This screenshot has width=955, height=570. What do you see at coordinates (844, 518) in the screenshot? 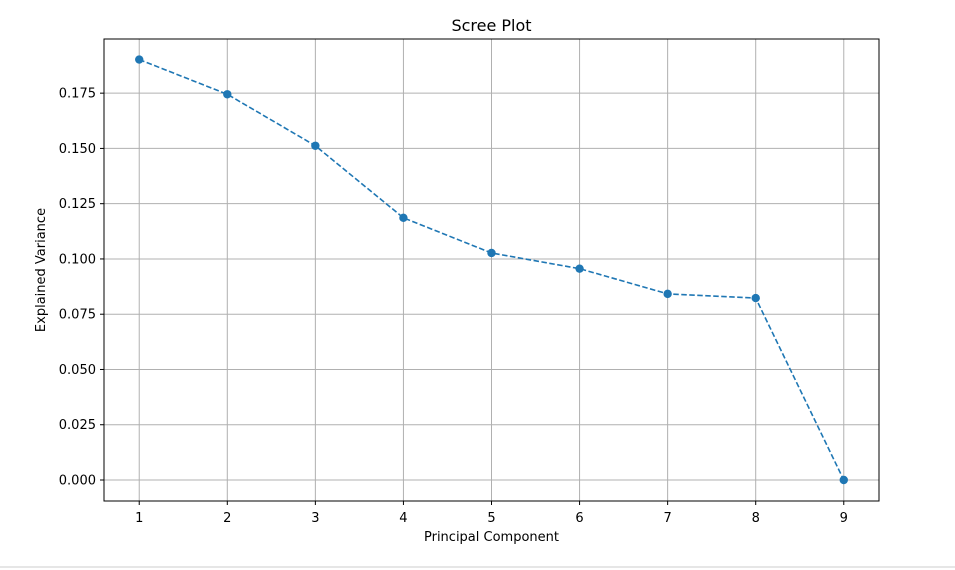
I see `x-tick-label: 9` at bounding box center [844, 518].